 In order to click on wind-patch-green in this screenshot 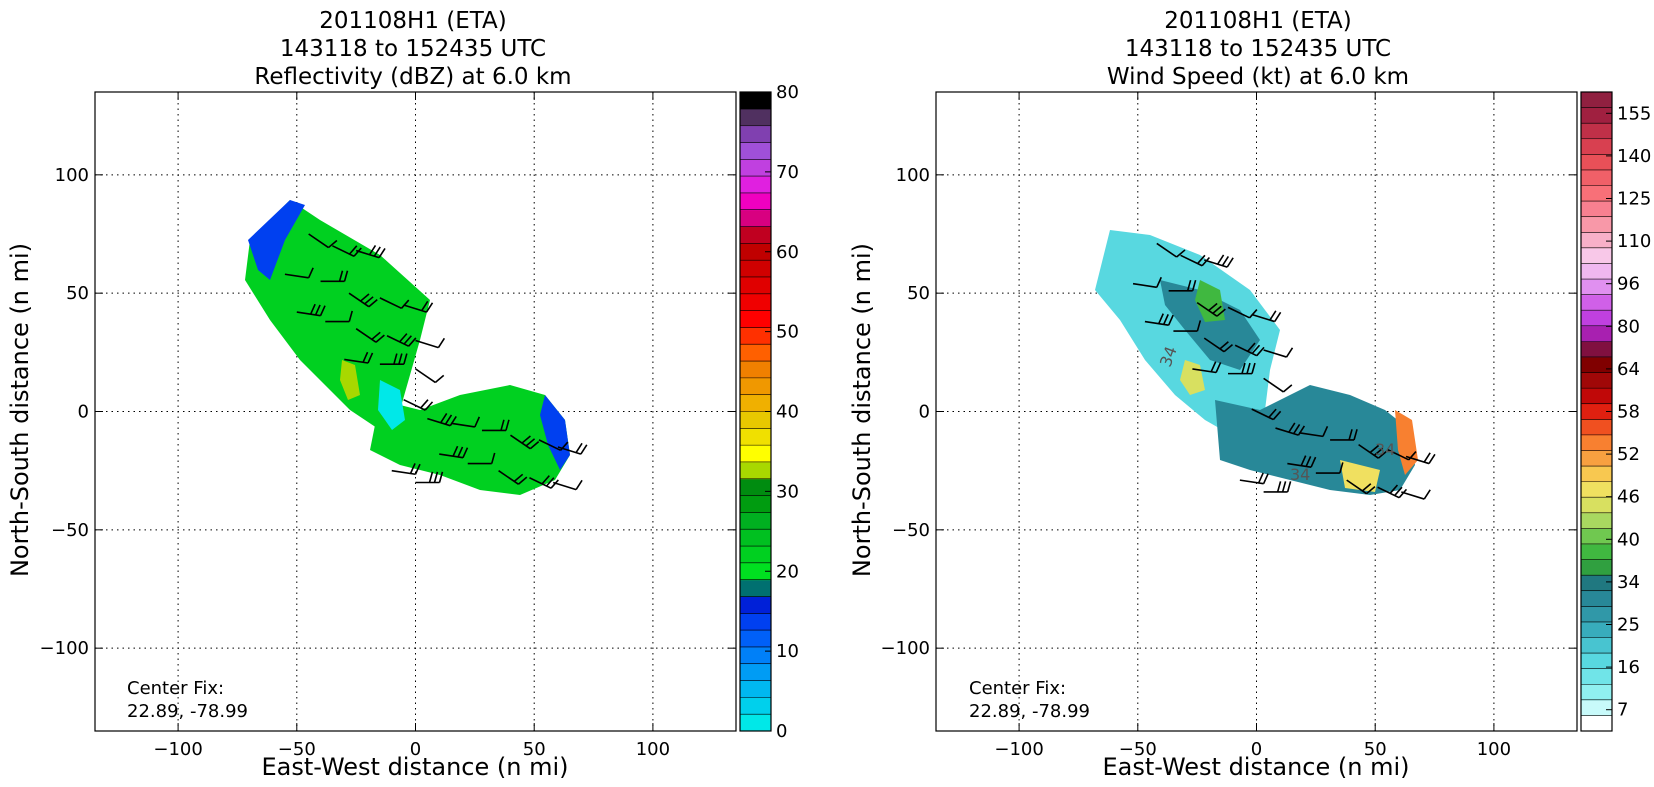, I will do `click(1210, 301)`.